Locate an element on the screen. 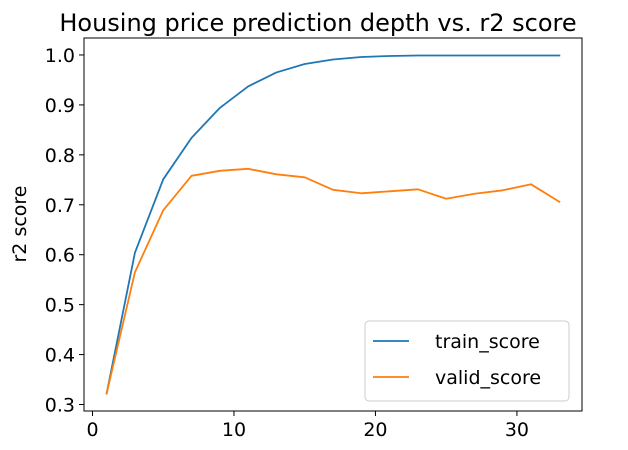 This screenshot has width=628, height=450. y-tick-label: 0.6 is located at coordinates (60, 256).